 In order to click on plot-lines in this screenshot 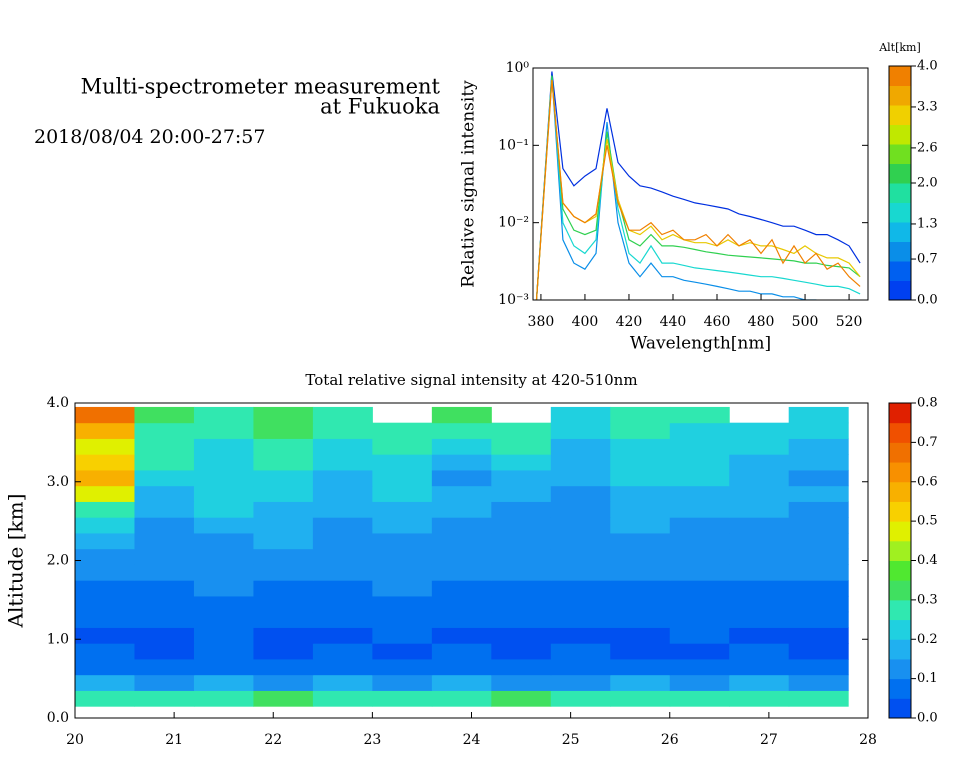, I will do `click(698, 185)`.